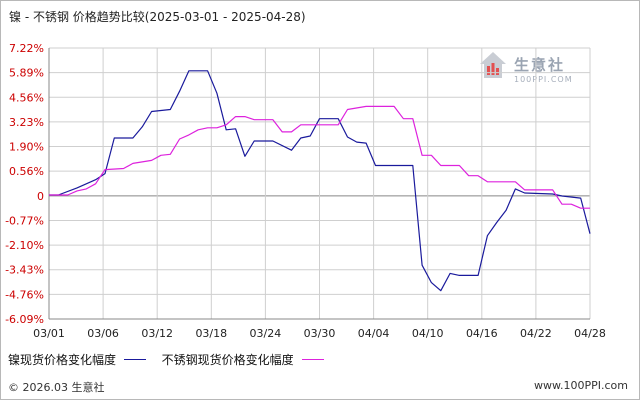  I want to click on y-tick-label: -0.77%, so click(24, 220).